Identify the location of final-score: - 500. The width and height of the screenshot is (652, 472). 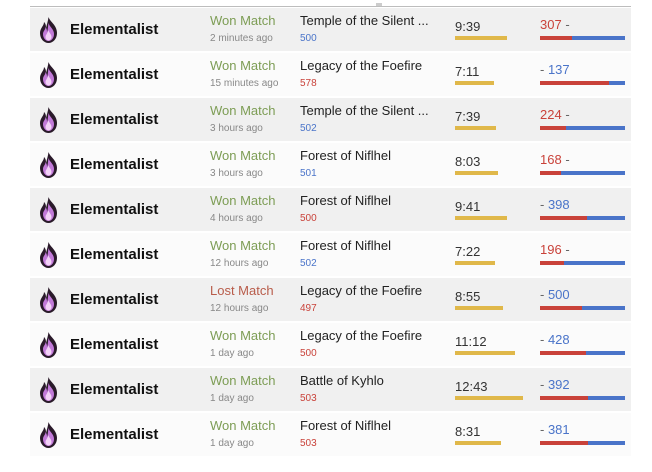
(555, 294).